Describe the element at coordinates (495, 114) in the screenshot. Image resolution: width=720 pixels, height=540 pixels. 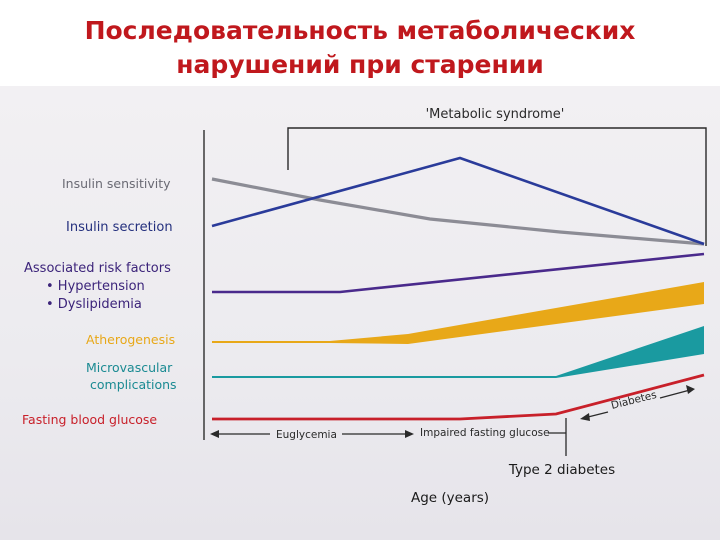
I see `metabolic-syndrome-label: 'Metabolic syndrome'` at that location.